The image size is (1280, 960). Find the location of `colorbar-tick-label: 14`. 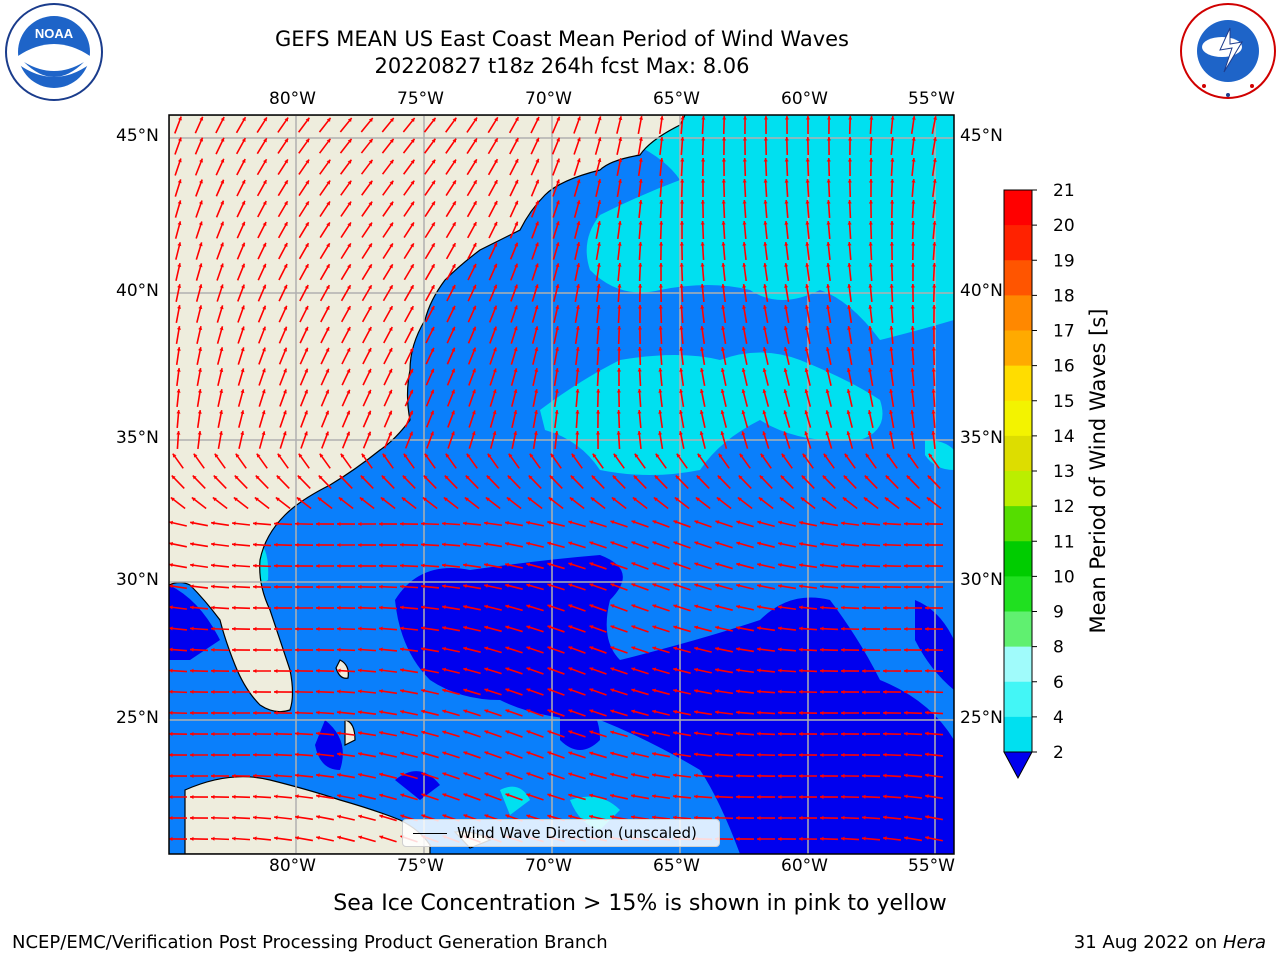

colorbar-tick-label: 14 is located at coordinates (1064, 437).